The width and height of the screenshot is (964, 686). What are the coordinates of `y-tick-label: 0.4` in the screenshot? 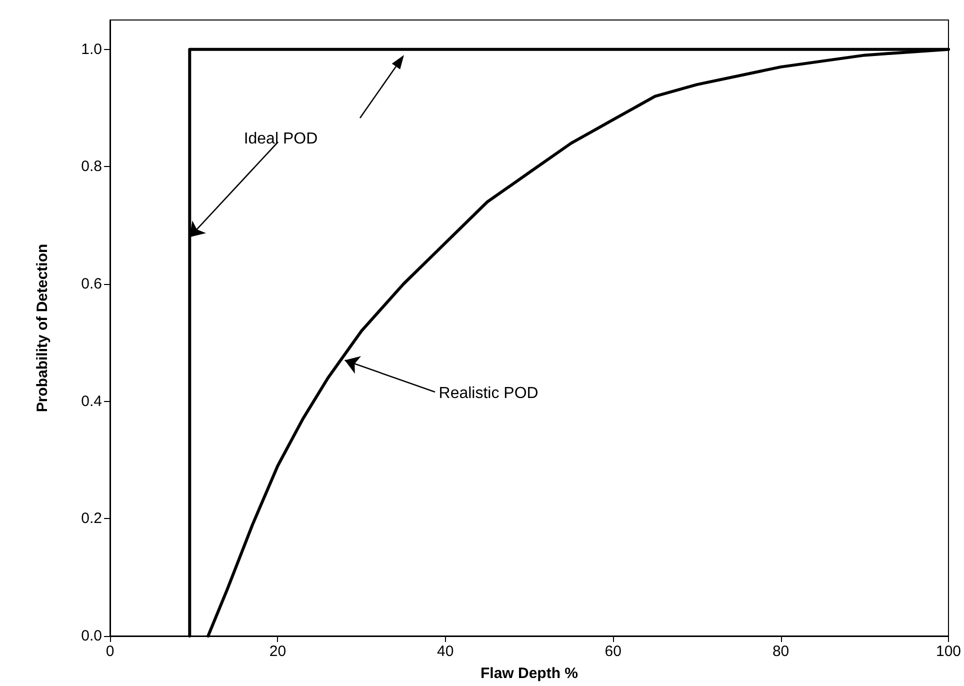 It's located at (91, 401).